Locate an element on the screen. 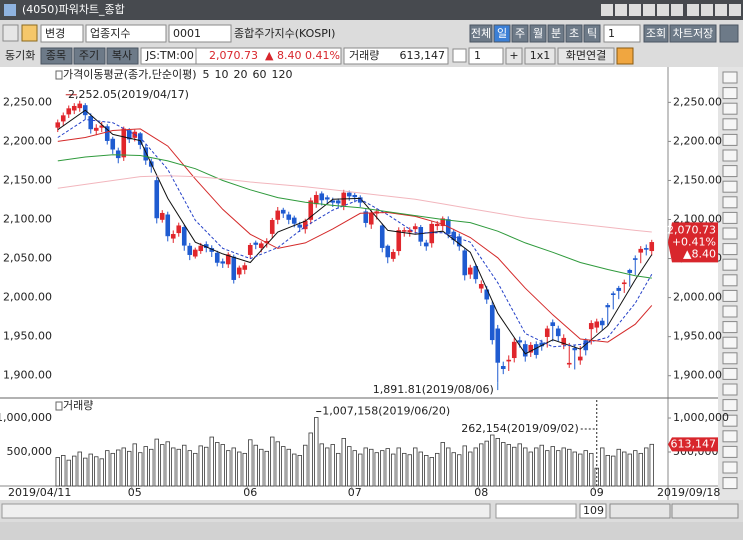  window-controls is located at coordinates (671, 10).